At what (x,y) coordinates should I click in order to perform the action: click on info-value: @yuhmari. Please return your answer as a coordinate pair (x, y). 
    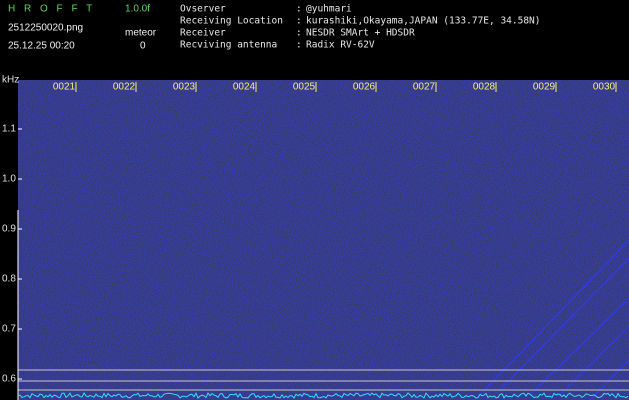
    Looking at the image, I should click on (329, 9).